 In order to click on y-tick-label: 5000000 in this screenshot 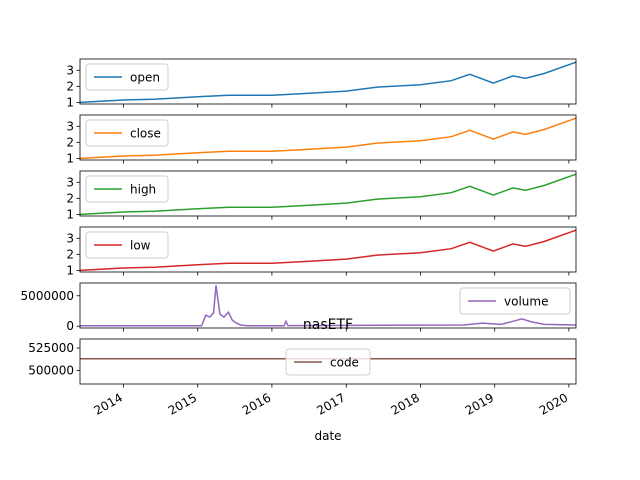, I will do `click(47, 296)`.